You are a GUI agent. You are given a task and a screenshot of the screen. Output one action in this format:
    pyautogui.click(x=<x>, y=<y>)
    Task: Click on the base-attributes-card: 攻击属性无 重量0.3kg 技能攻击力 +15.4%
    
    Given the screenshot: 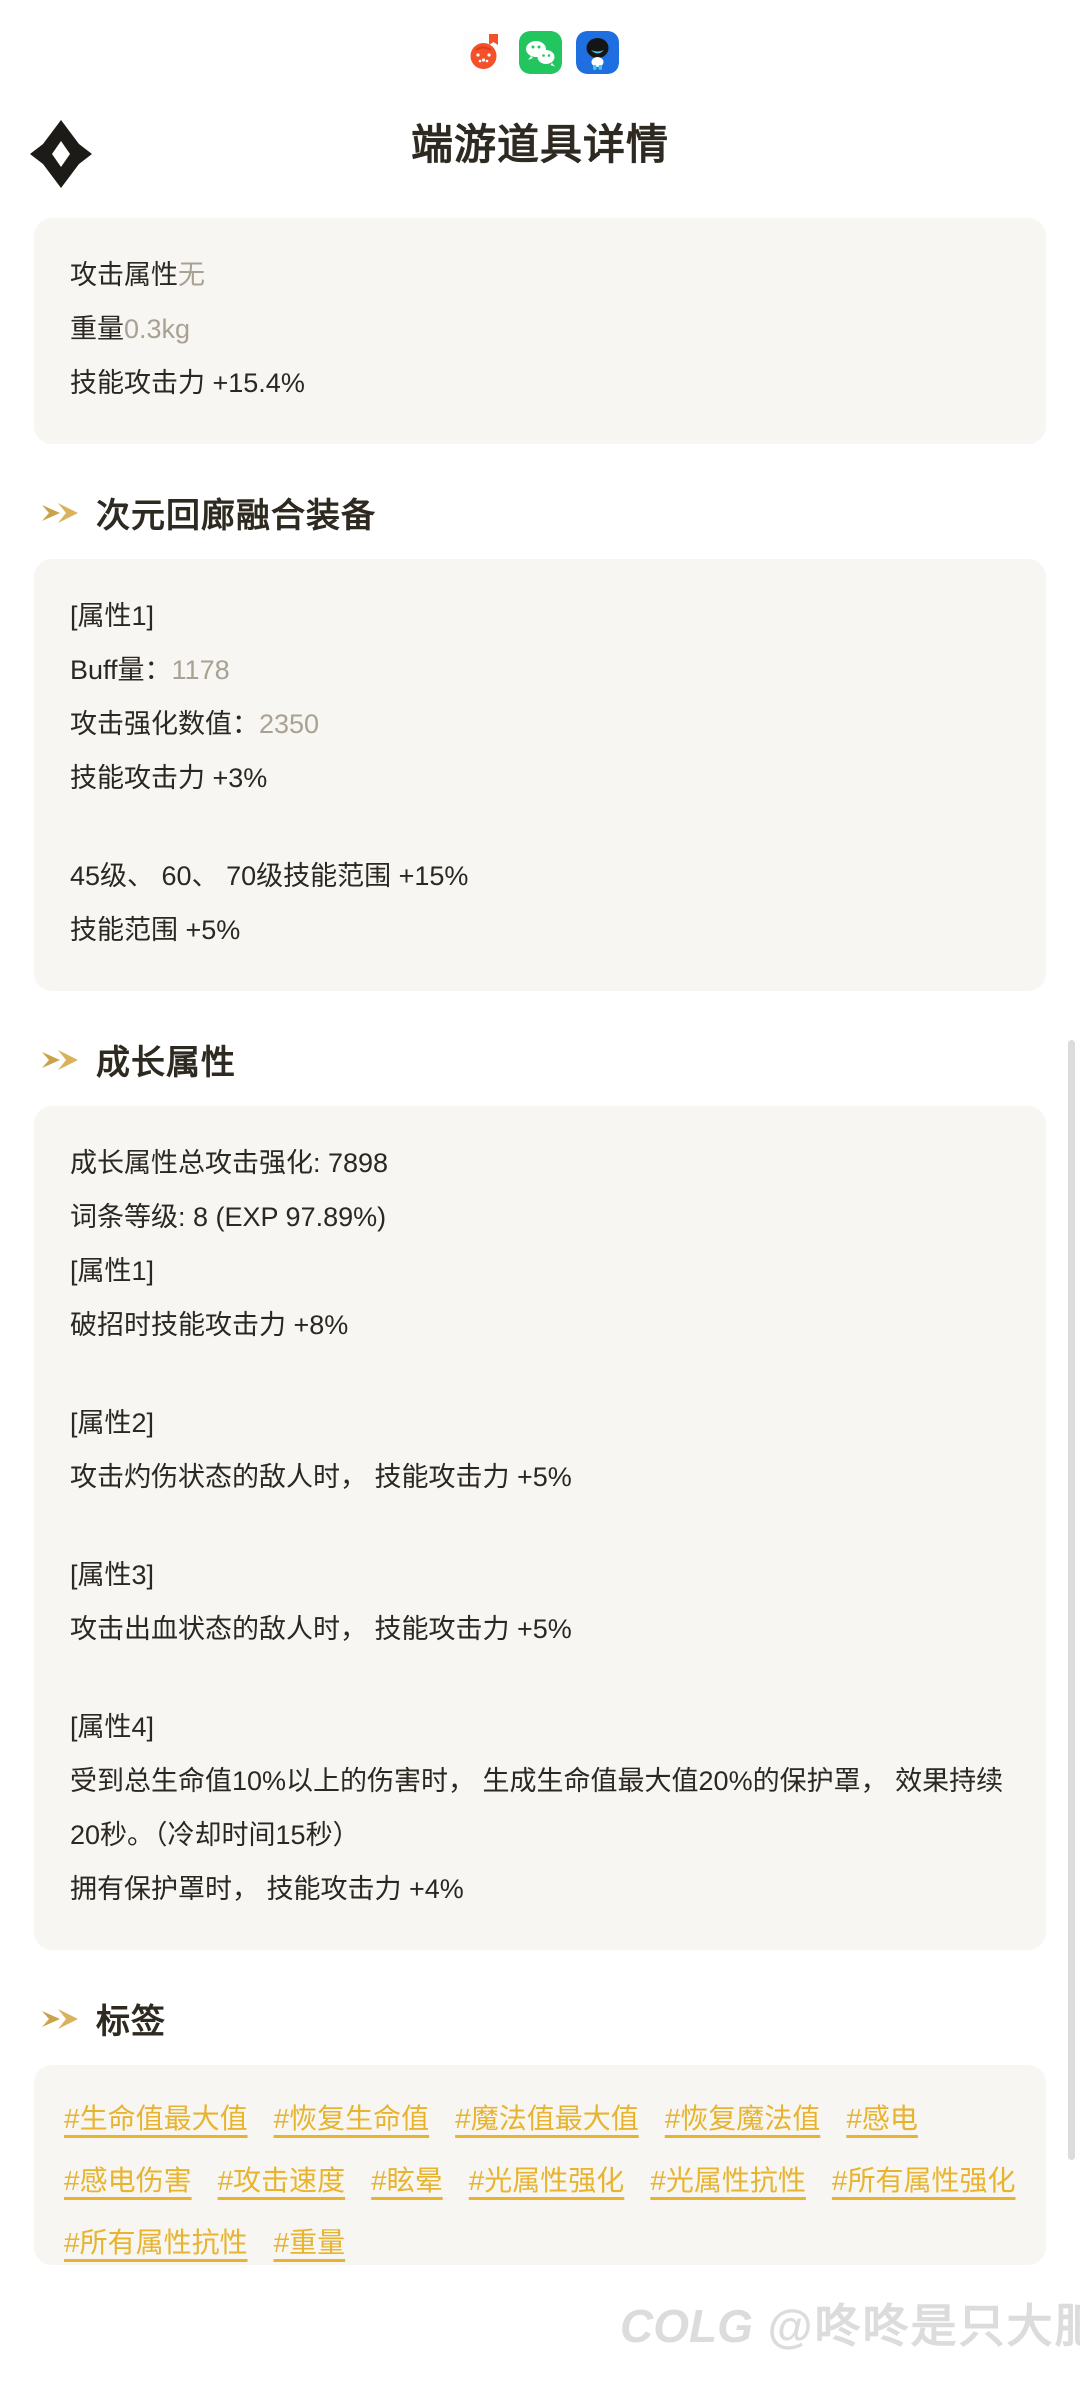 What is the action you would take?
    pyautogui.click(x=540, y=331)
    